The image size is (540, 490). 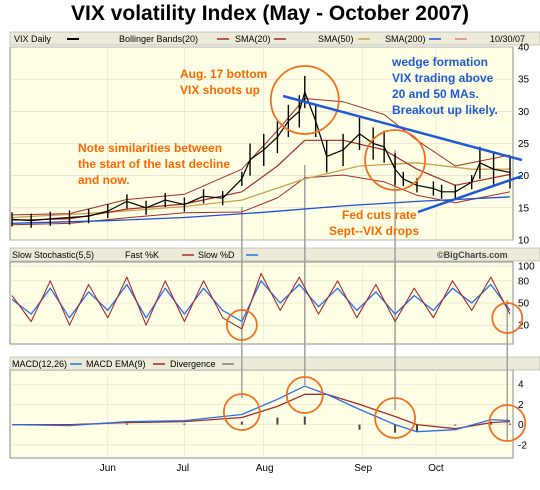 What do you see at coordinates (253, 39) in the screenshot?
I see `legend-sma20: SMA(20)` at bounding box center [253, 39].